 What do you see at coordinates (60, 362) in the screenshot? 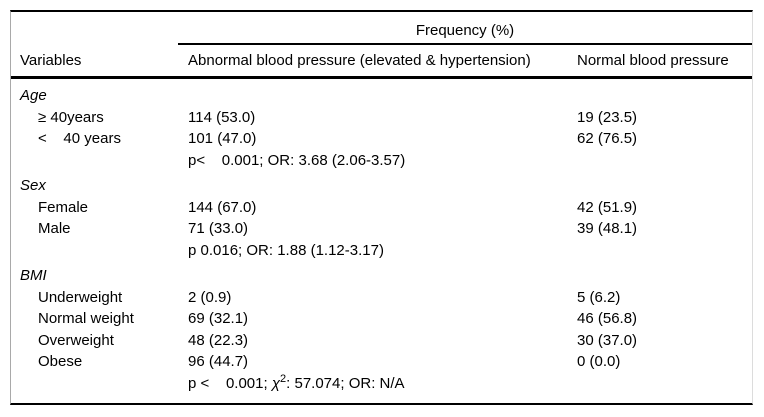
I see `row-label: Obese` at bounding box center [60, 362].